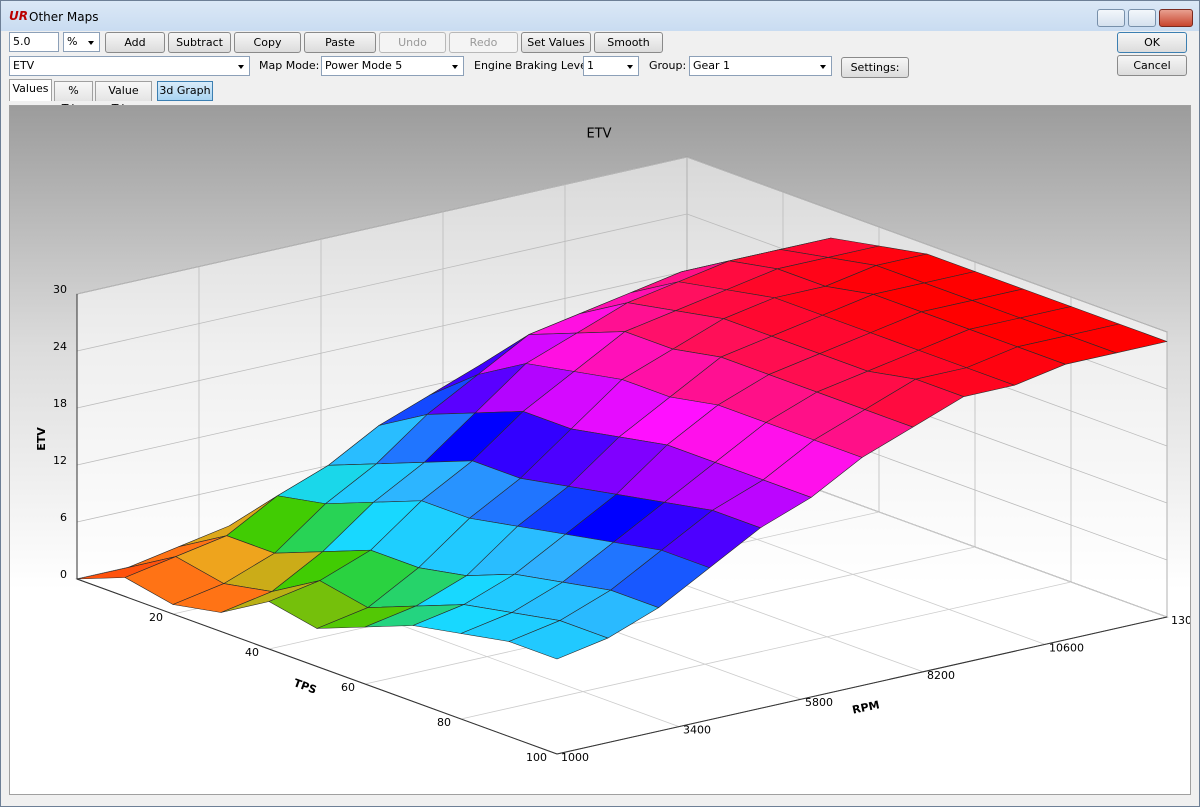  Describe the element at coordinates (135, 42) in the screenshot. I see `add-button: Add` at that location.